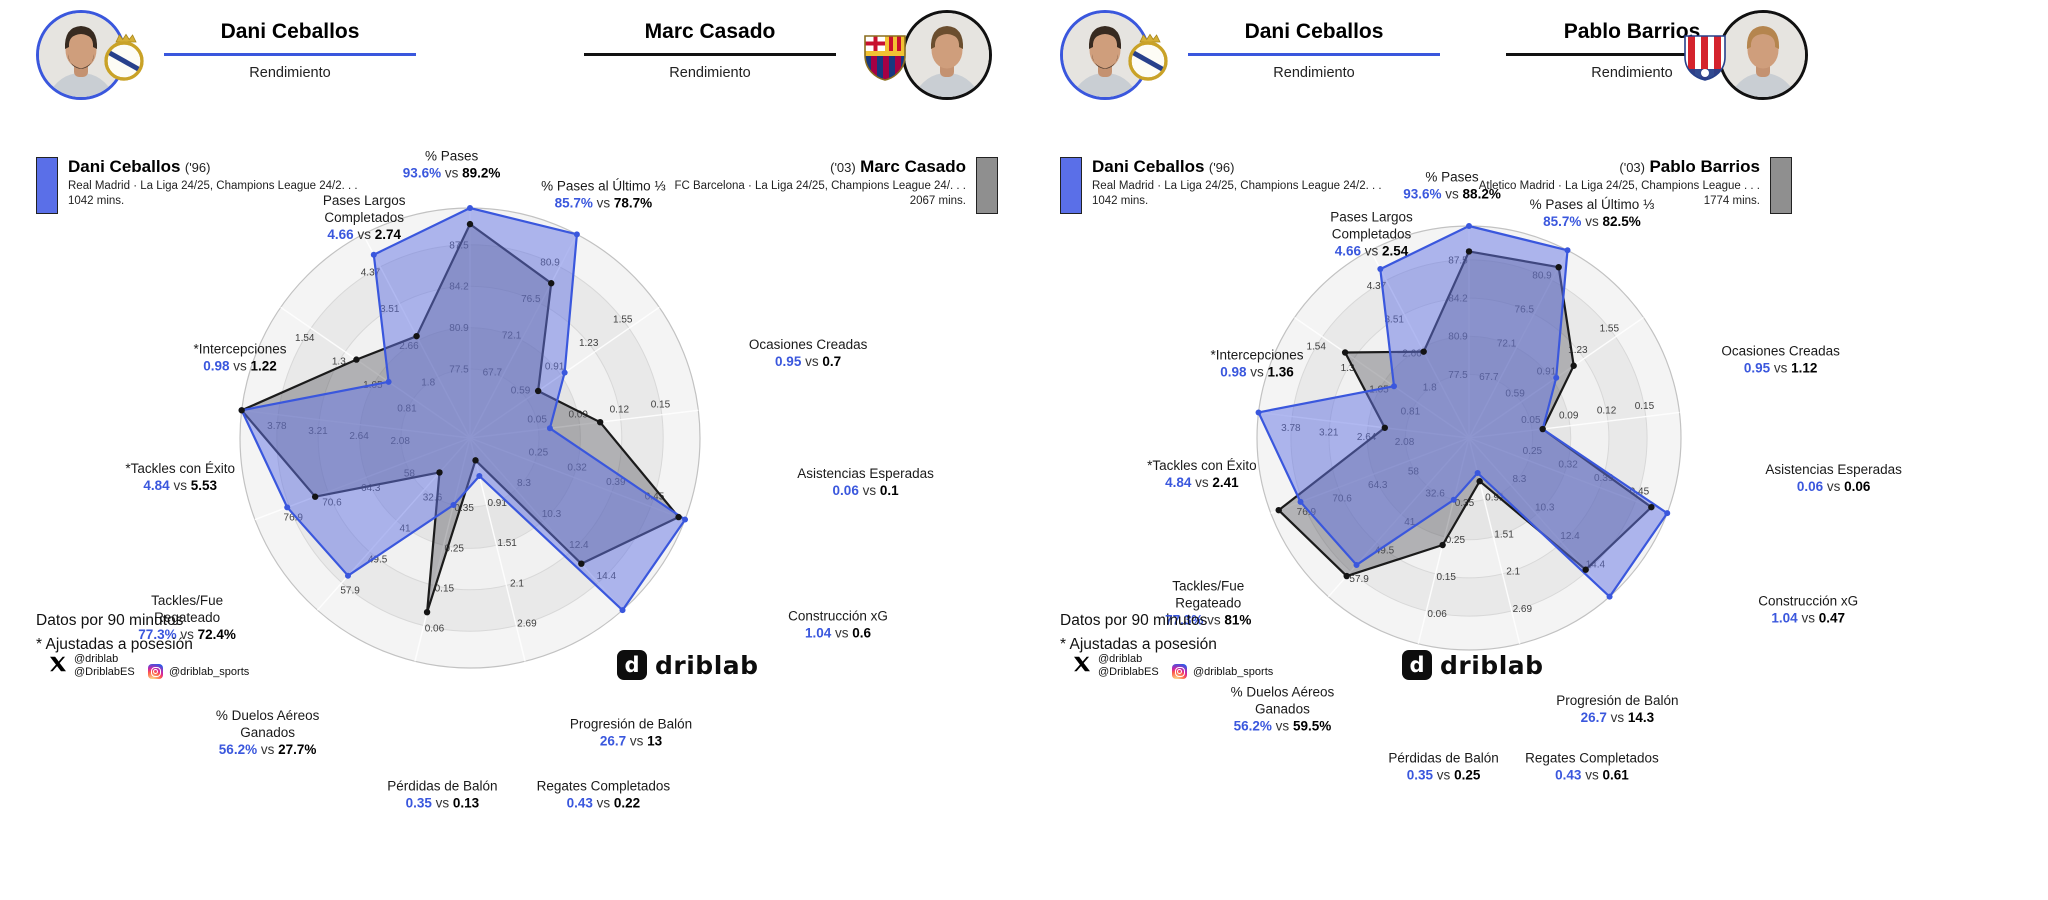 This screenshot has height=900, width=2048. I want to click on radar-tick-label: 2.66, so click(409, 346).